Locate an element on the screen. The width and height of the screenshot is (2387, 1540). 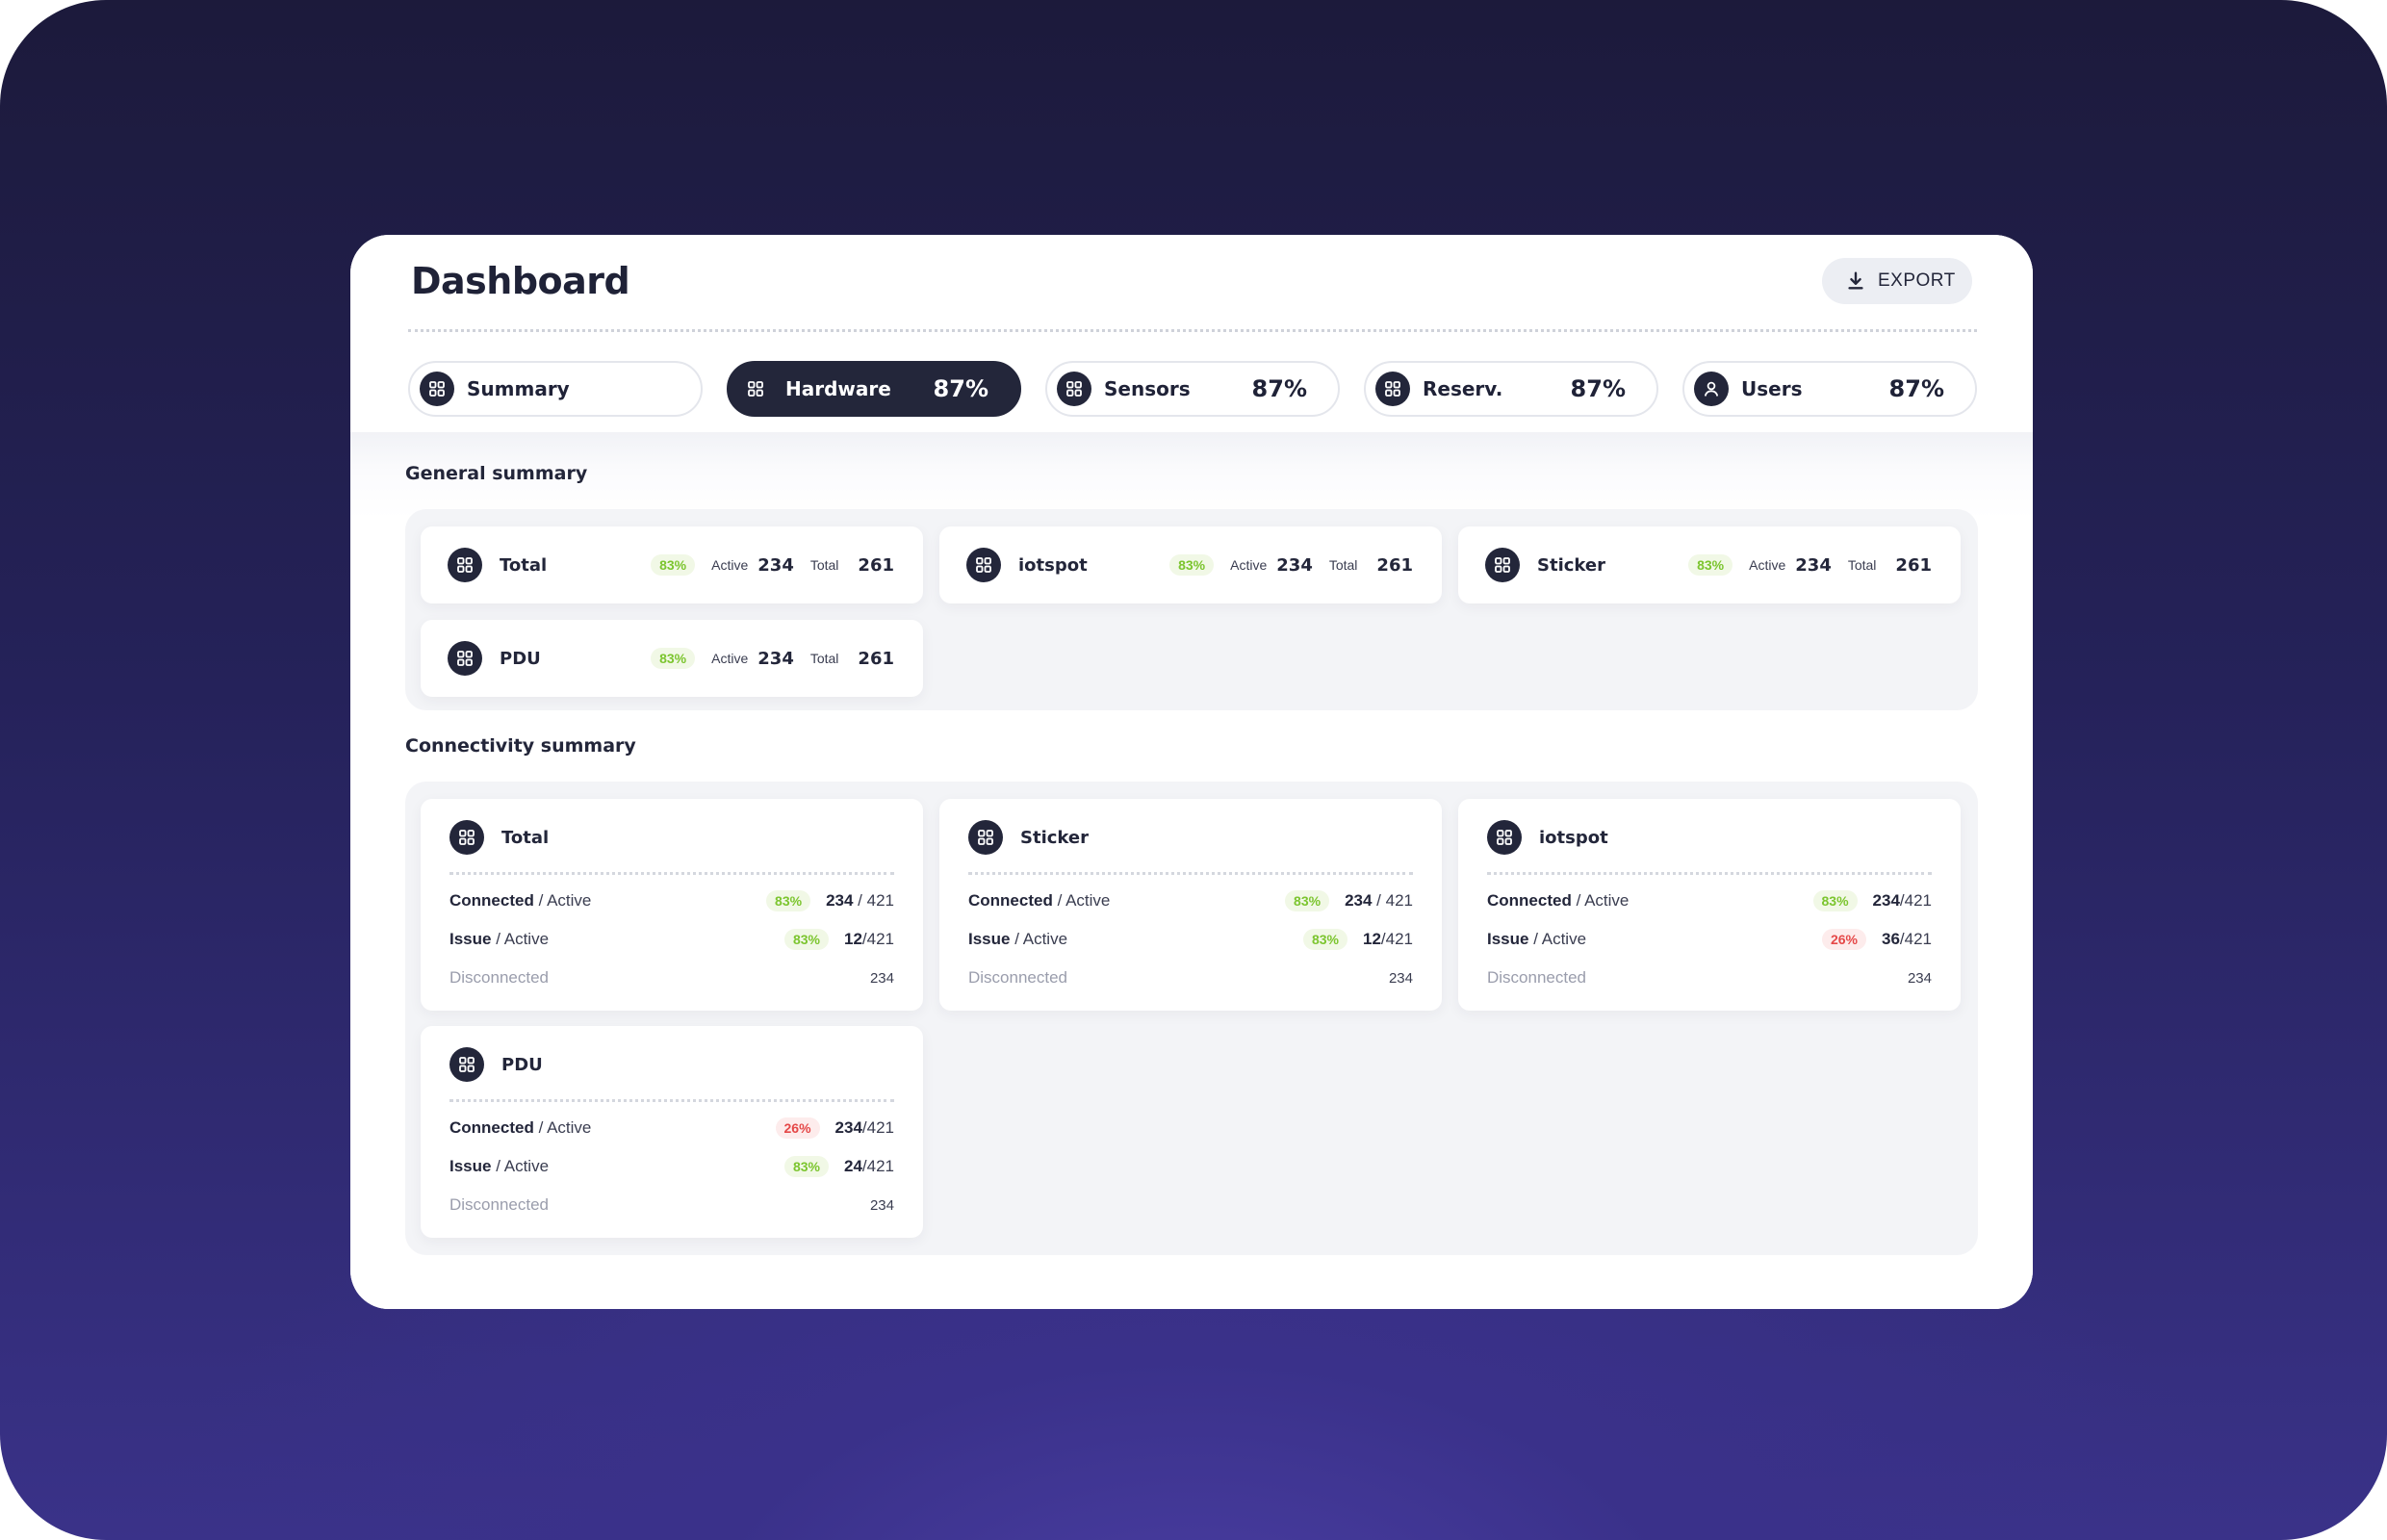
tab-reservations: Reserv. 87% is located at coordinates (1511, 389).